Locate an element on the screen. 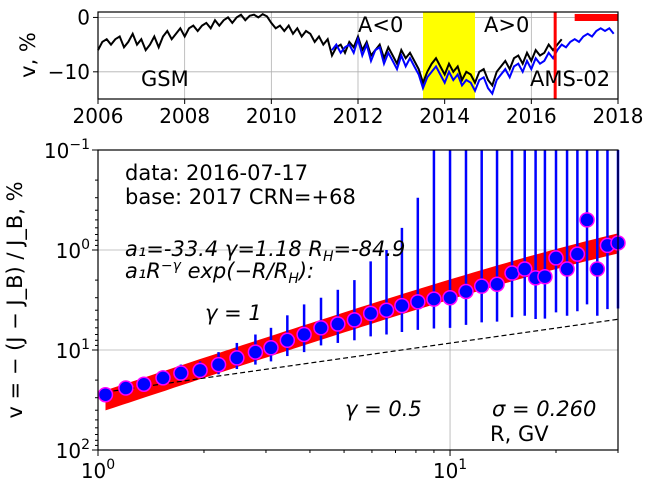 This screenshot has height=500, width=650. fit-formula-exp: −γ is located at coordinates (171, 266).